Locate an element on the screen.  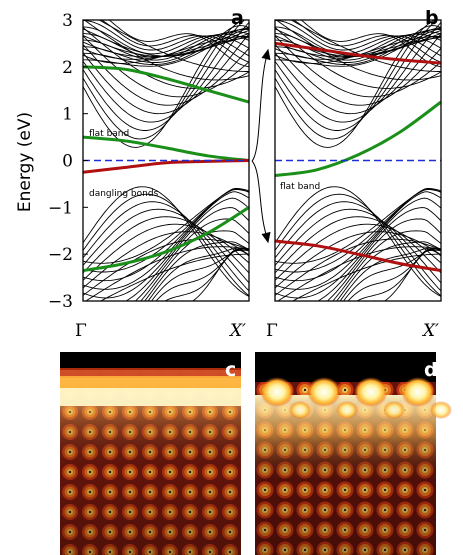
panel-d-label: d is located at coordinates (431, 370).